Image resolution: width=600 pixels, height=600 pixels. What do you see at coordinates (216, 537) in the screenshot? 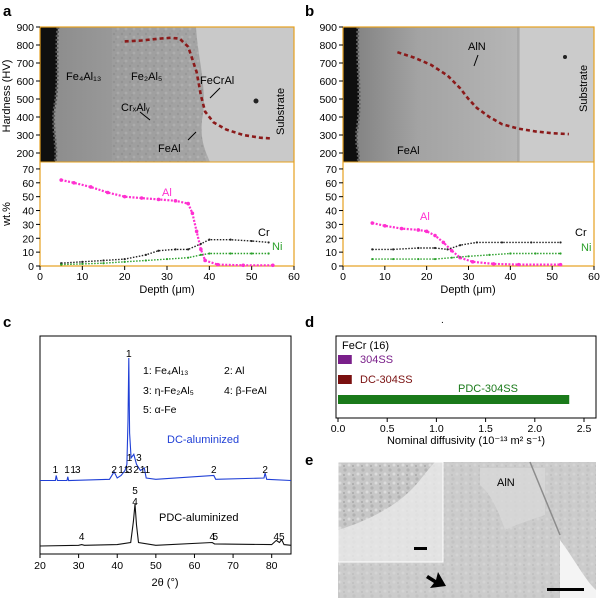
I see `xrd-peak-label: 5` at bounding box center [216, 537].